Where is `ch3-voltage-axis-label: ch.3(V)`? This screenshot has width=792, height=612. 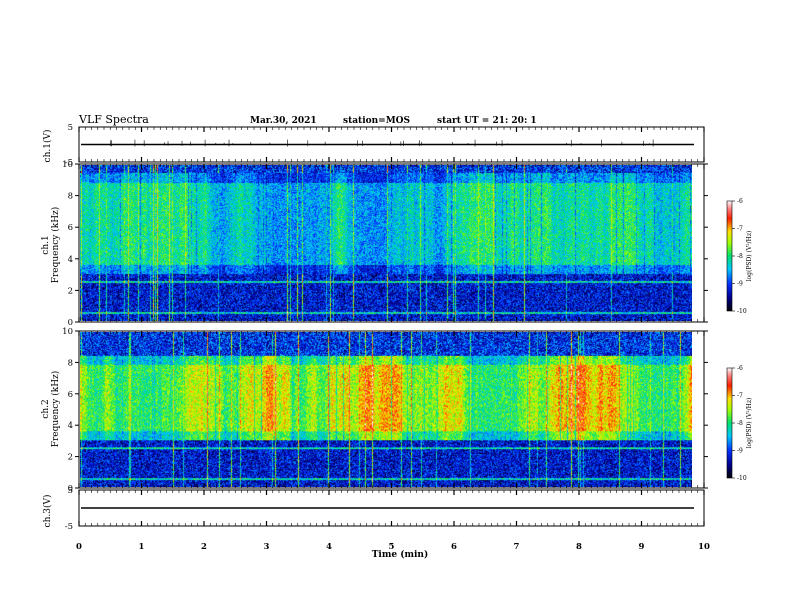
ch3-voltage-axis-label: ch.3(V) is located at coordinates (47, 511).